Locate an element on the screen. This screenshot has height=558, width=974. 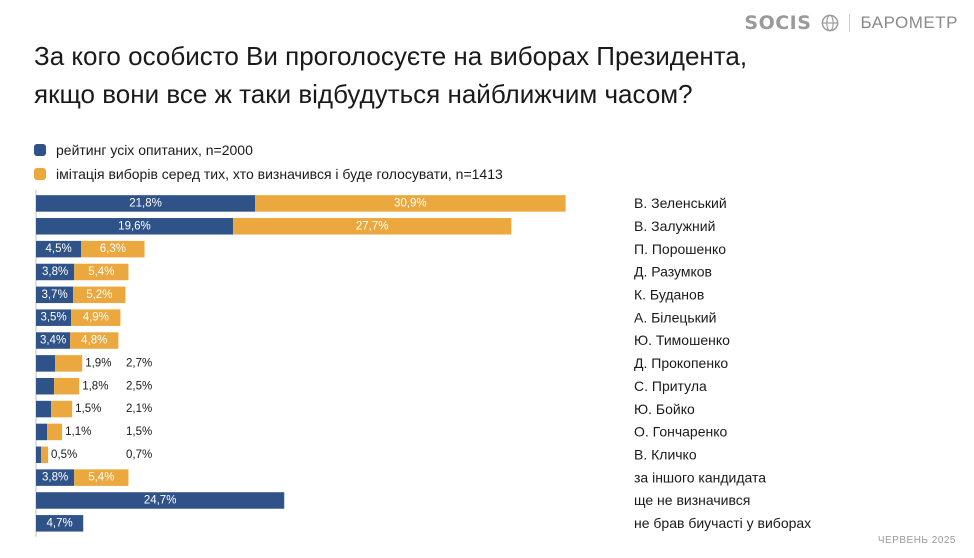
data-label-orange: 0,7% is located at coordinates (139, 455).